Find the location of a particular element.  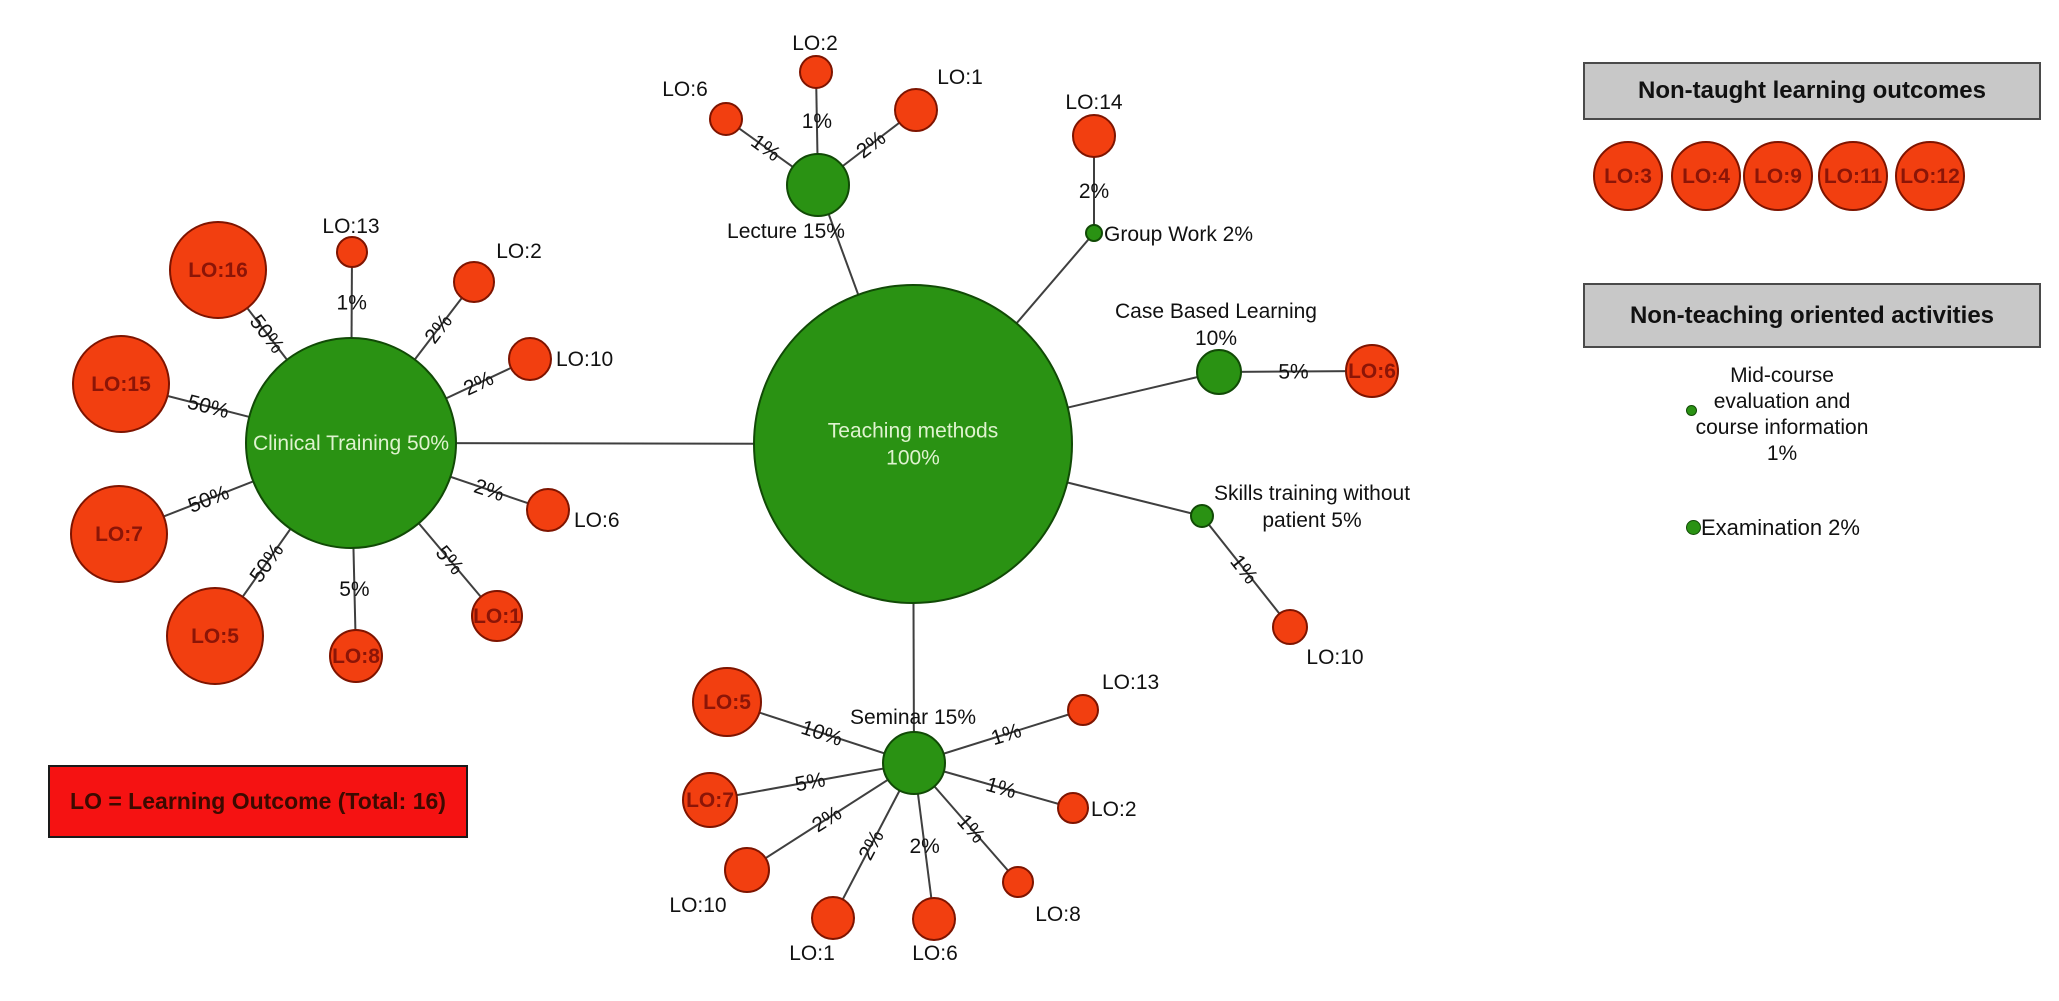

non-teaching-activities-title: Non-teaching oriented activities is located at coordinates (1812, 315).